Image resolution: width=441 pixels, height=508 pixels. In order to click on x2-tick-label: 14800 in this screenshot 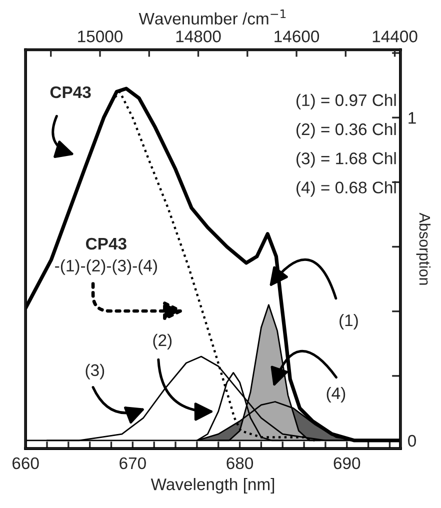, I will do `click(198, 36)`.